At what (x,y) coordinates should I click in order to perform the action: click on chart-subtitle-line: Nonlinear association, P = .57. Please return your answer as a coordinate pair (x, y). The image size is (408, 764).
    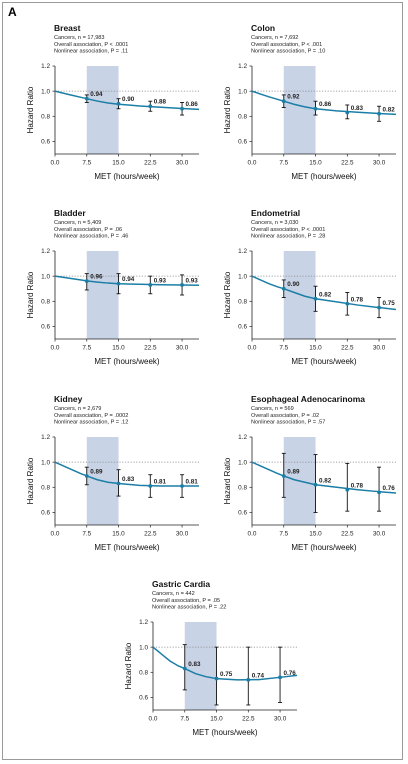
    Looking at the image, I should click on (288, 423).